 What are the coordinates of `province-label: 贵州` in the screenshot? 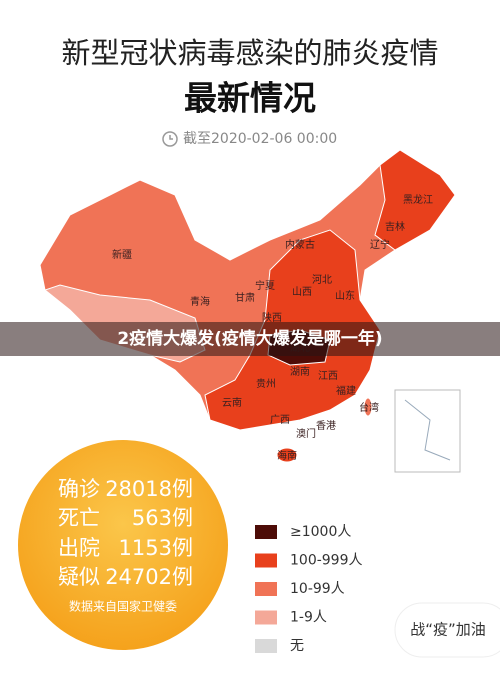 It's located at (266, 383).